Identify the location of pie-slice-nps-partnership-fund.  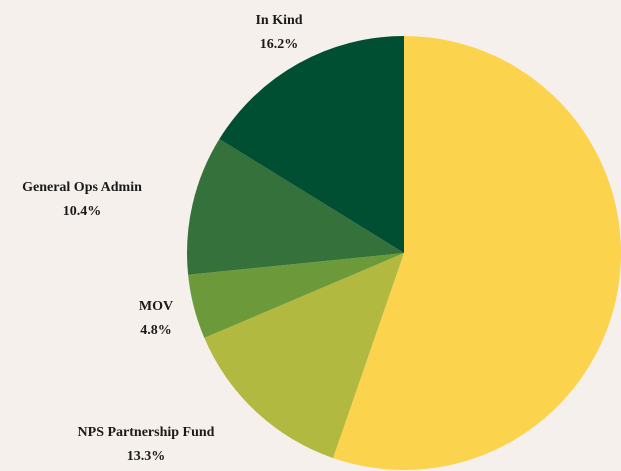
(304, 356).